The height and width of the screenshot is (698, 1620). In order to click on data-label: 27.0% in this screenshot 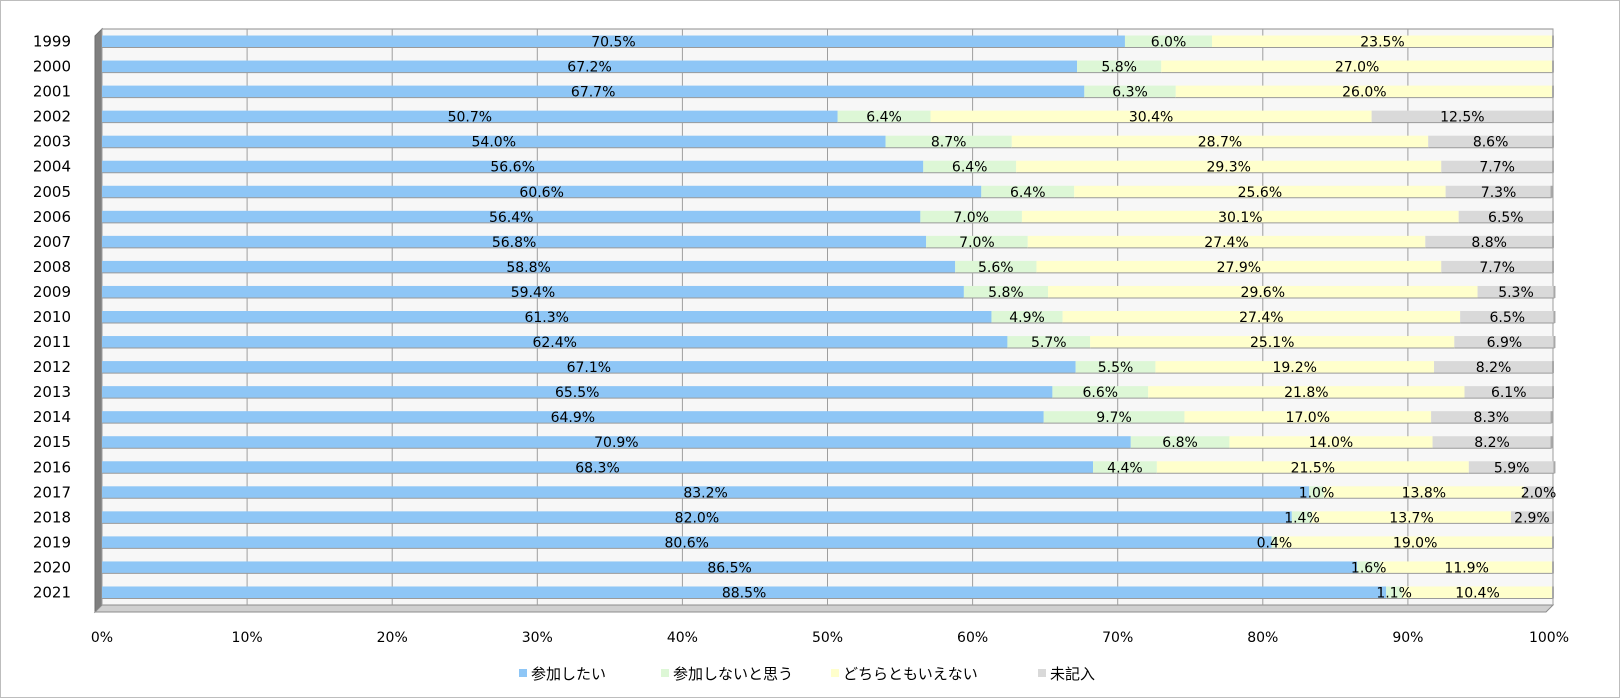, I will do `click(1357, 68)`.